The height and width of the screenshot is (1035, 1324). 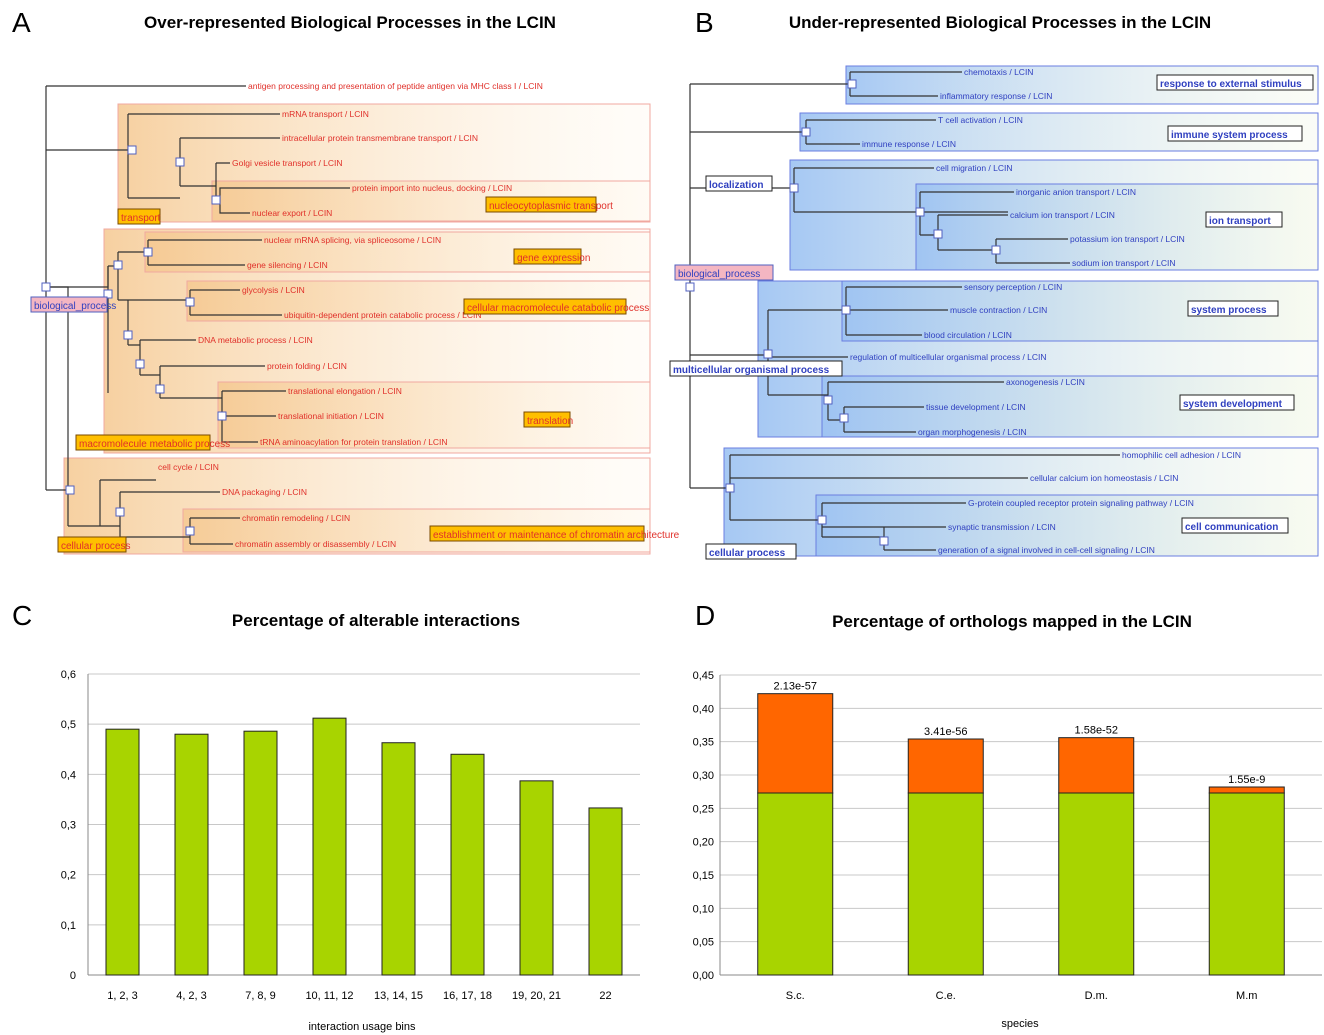 What do you see at coordinates (1059, 132) in the screenshot?
I see `group-box-immune` at bounding box center [1059, 132].